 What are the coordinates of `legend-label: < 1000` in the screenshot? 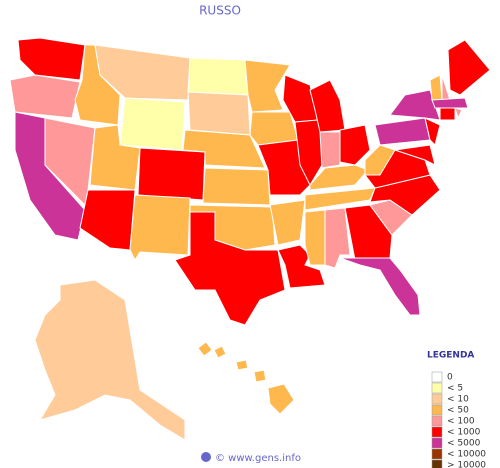 It's located at (464, 433).